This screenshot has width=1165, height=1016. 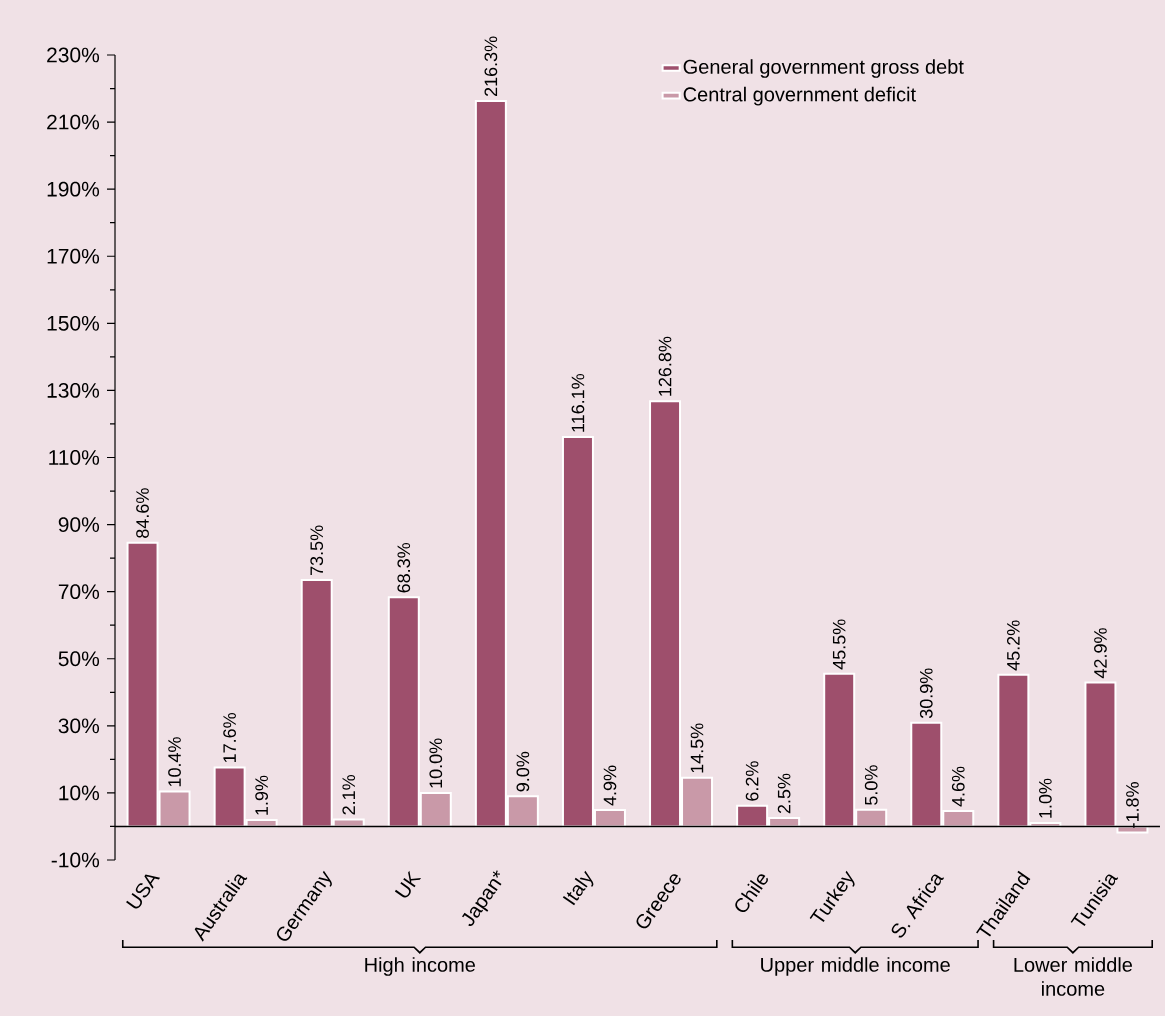 What do you see at coordinates (229, 738) in the screenshot?
I see `data-label: 17.6%` at bounding box center [229, 738].